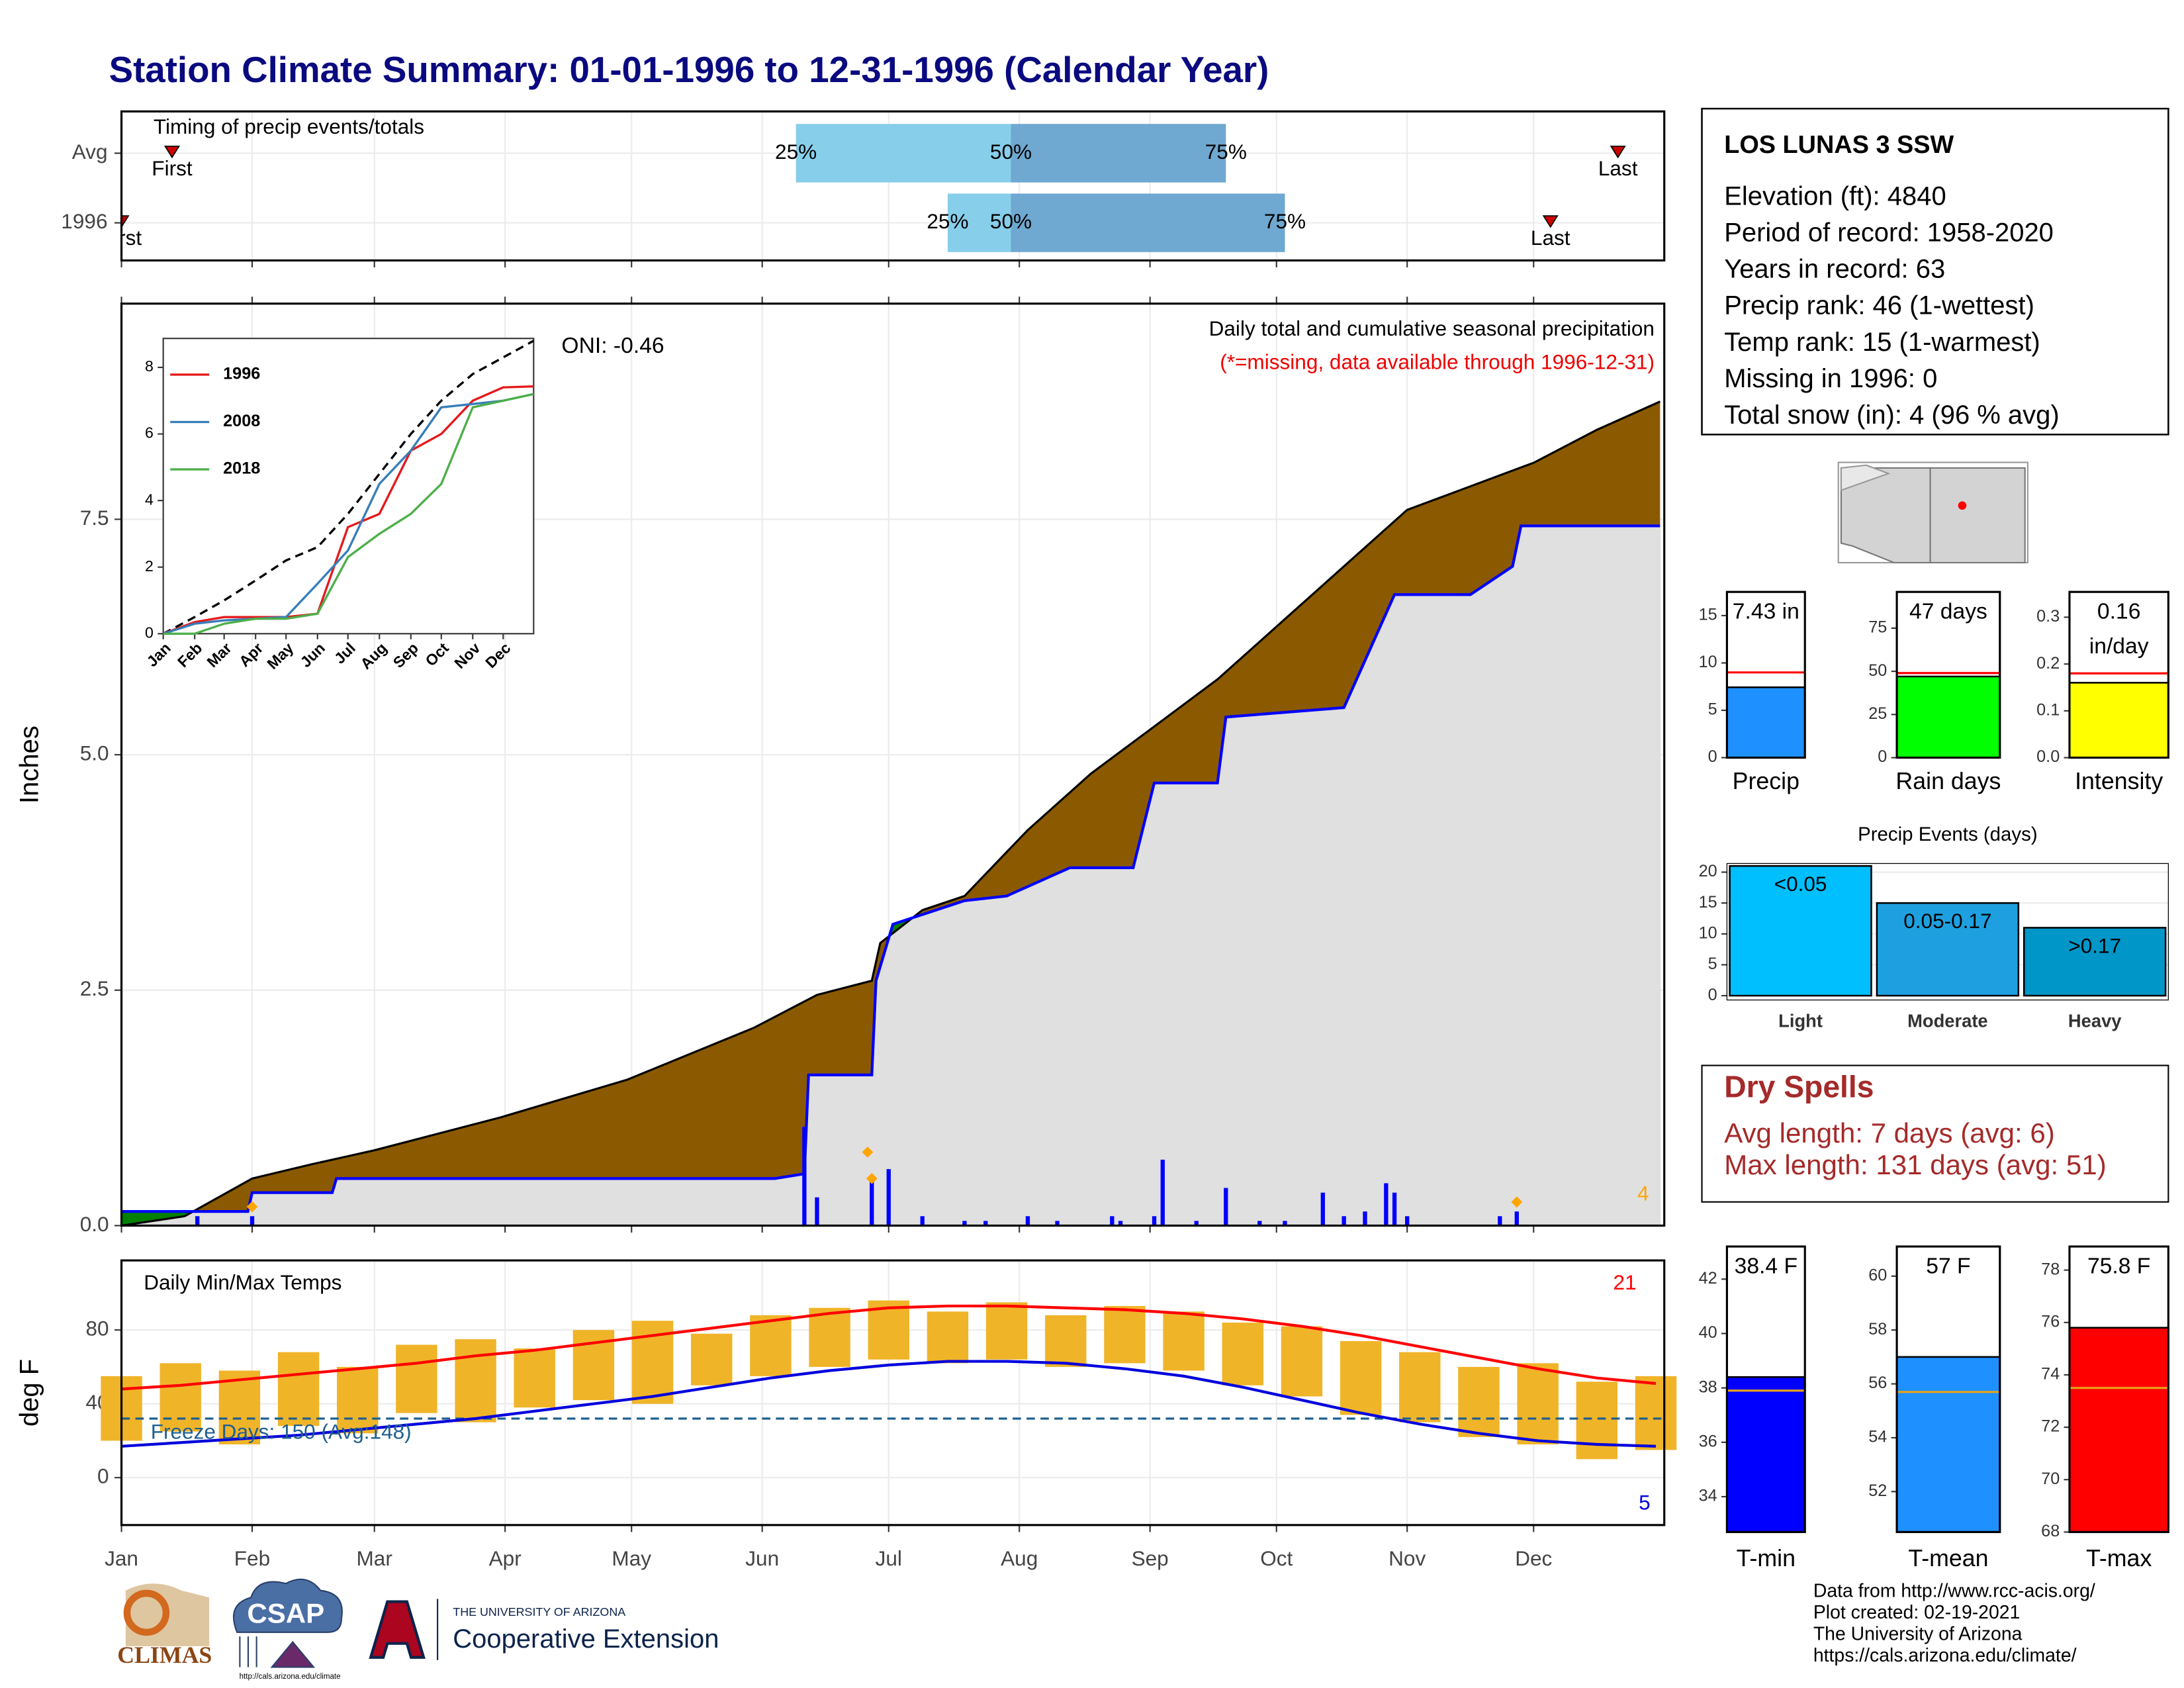 The image size is (2184, 1688). I want to click on category-label: Light, so click(1800, 1021).